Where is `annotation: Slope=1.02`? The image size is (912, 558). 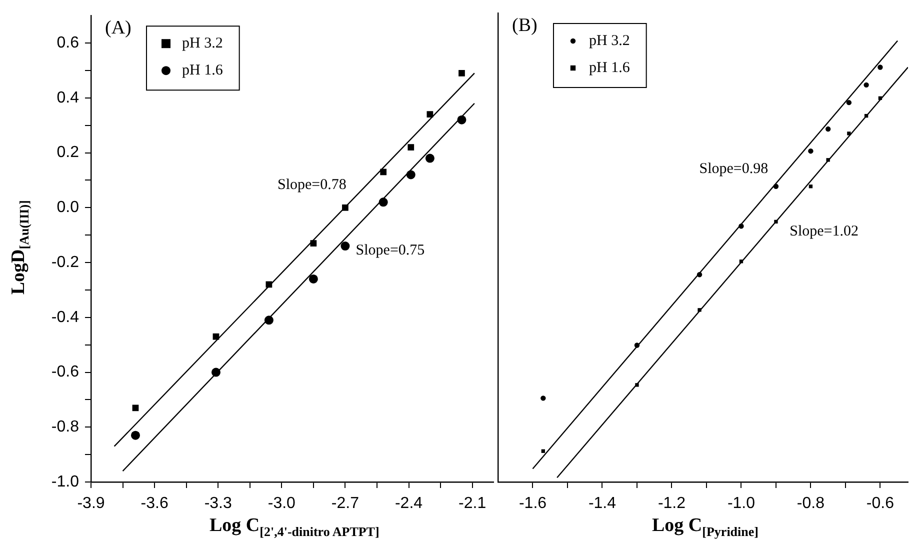
annotation: Slope=1.02 is located at coordinates (824, 231).